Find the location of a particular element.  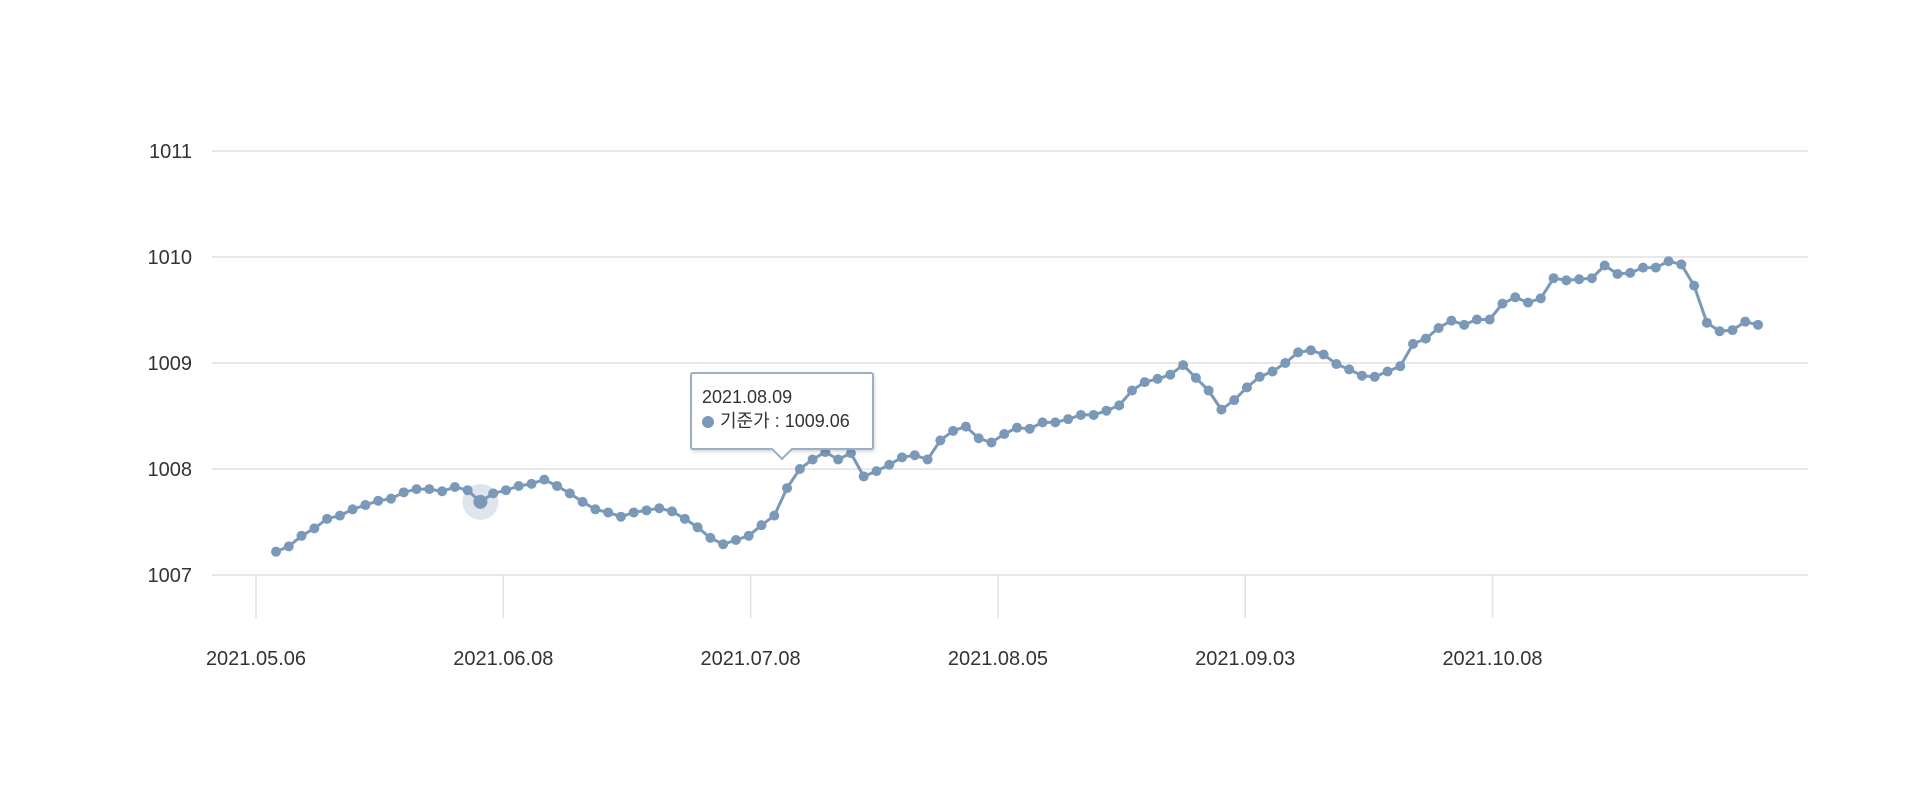

data-tooltip: 2021.08.09 기준가 : 1009.06 is located at coordinates (782, 411).